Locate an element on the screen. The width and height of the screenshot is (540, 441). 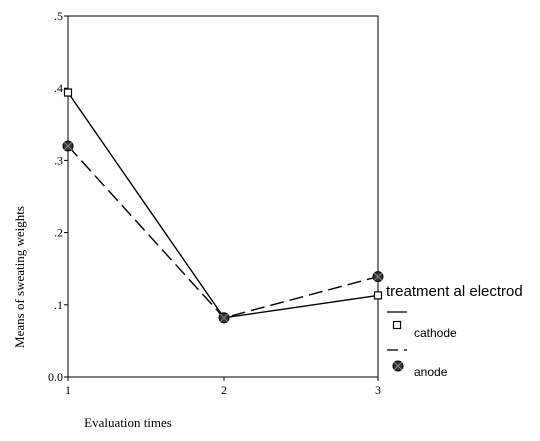
y-tick-label: 0.0 is located at coordinates (55, 377).